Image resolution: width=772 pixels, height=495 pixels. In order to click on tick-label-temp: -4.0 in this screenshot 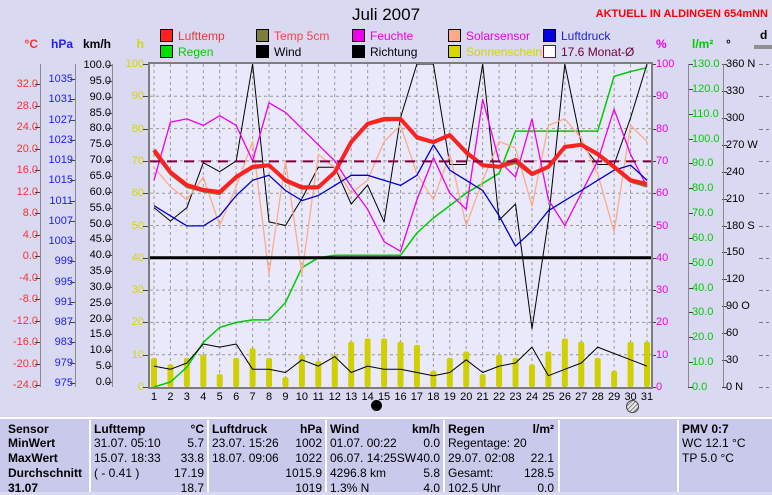, I will do `click(28, 277)`.